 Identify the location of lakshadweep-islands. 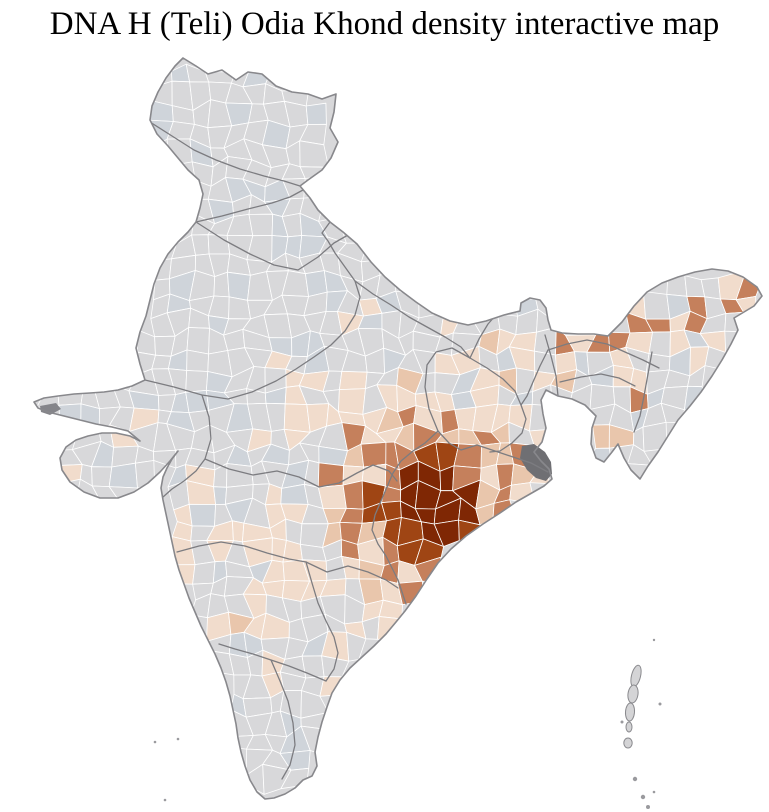
(166, 769).